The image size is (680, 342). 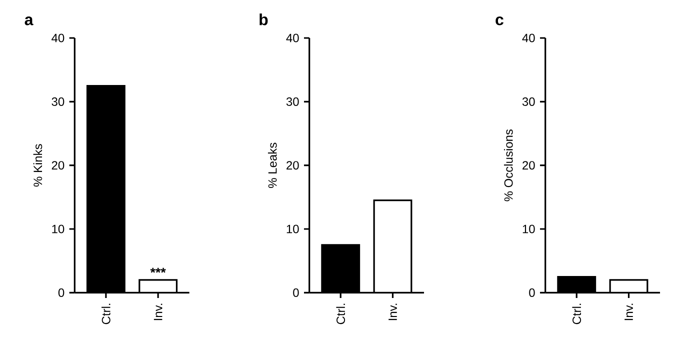 I want to click on chart-title: c, so click(x=500, y=21).